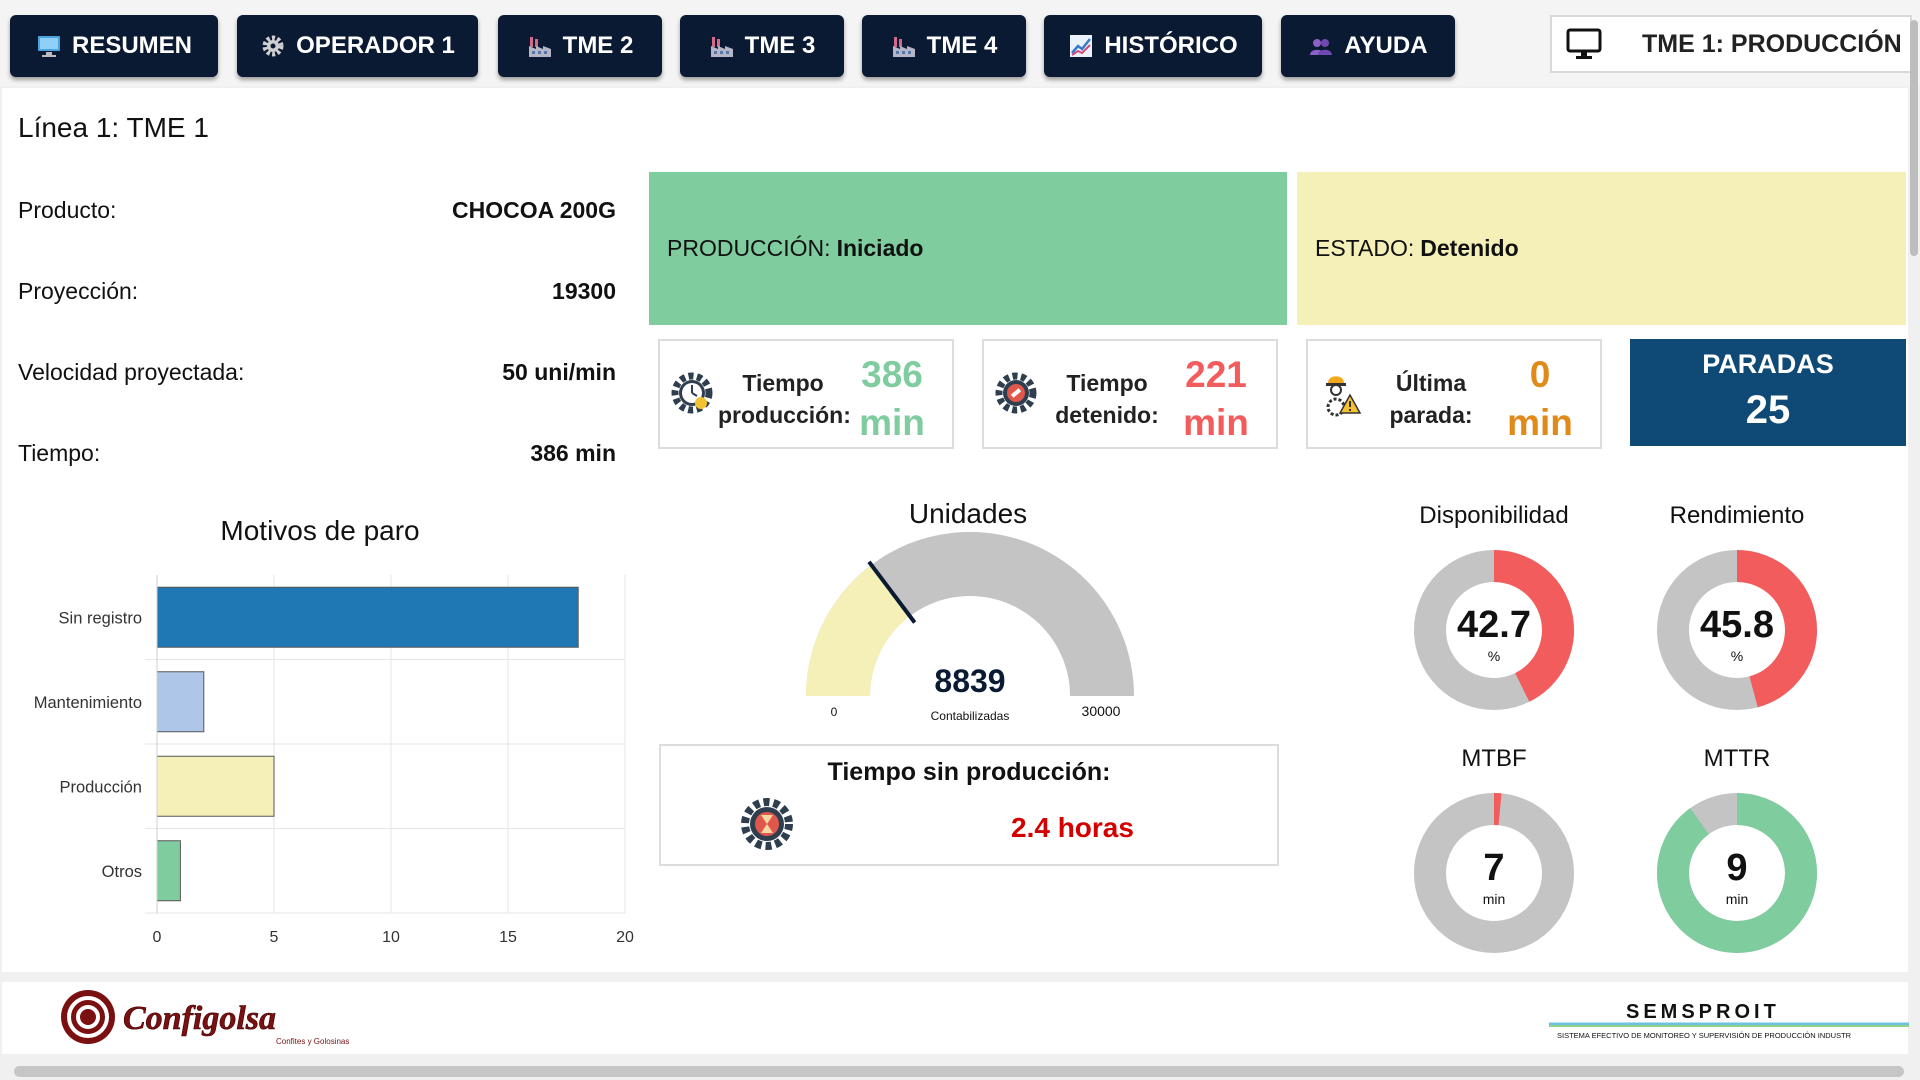 The image size is (1920, 1080). Describe the element at coordinates (1107, 399) in the screenshot. I see `kpi-label: Tiempo detenido:` at that location.